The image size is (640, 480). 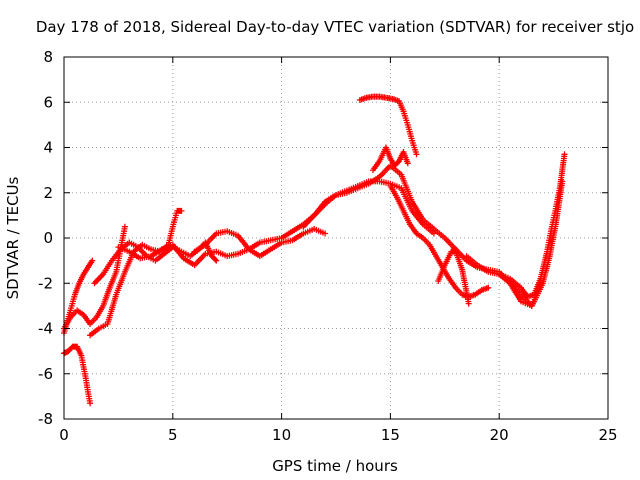 What do you see at coordinates (48, 193) in the screenshot?
I see `y-tick-label: 2` at bounding box center [48, 193].